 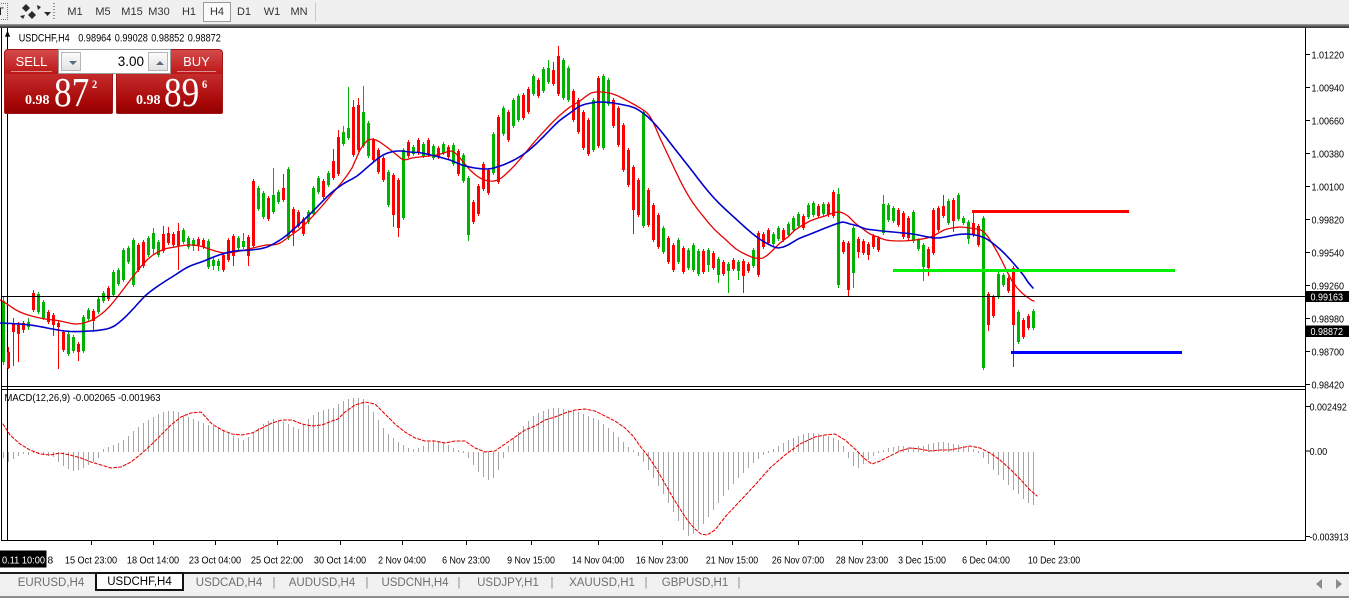 What do you see at coordinates (1328, 253) in the screenshot?
I see `svg-text: 0.99540` at bounding box center [1328, 253].